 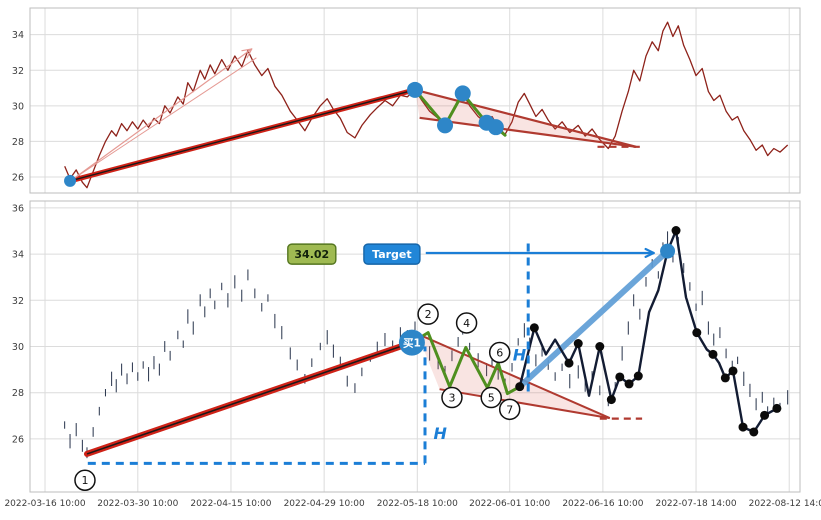 I want to click on swing-number-3: 3, so click(x=452, y=397).